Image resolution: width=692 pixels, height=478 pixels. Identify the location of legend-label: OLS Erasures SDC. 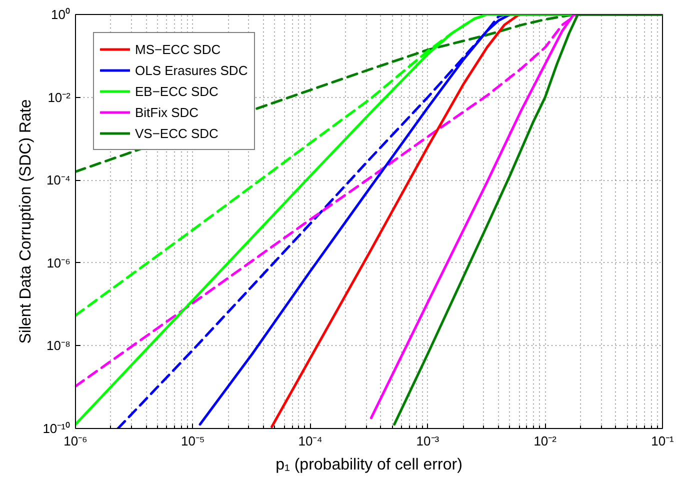
(191, 70).